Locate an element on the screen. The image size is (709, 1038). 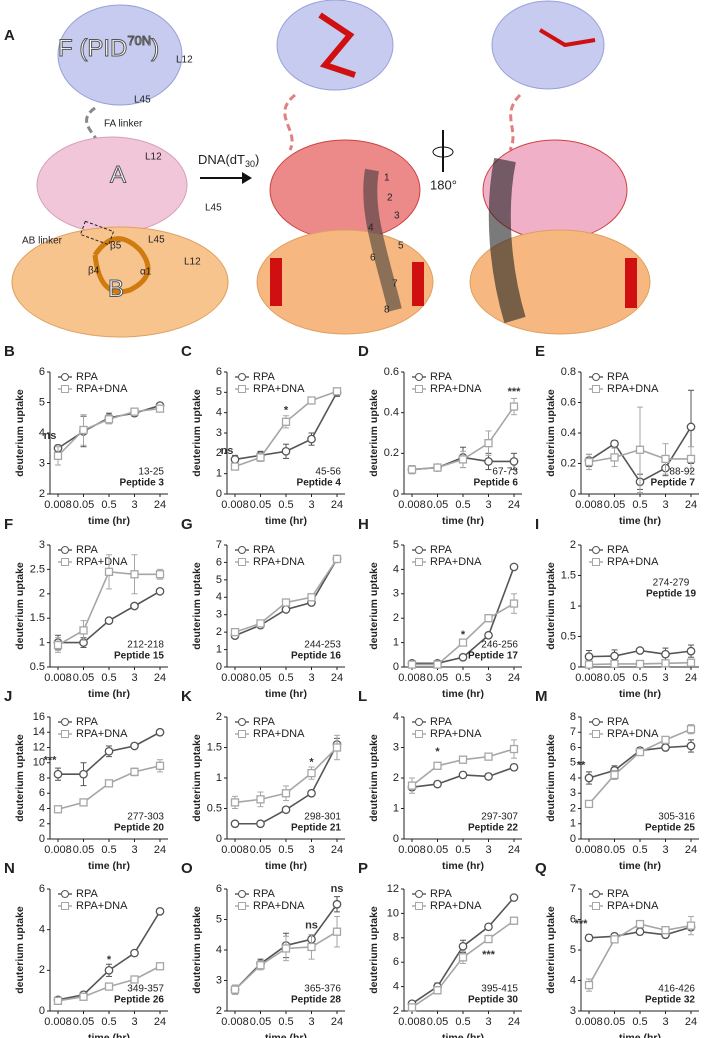
panel-label: Q is located at coordinates (541, 868).